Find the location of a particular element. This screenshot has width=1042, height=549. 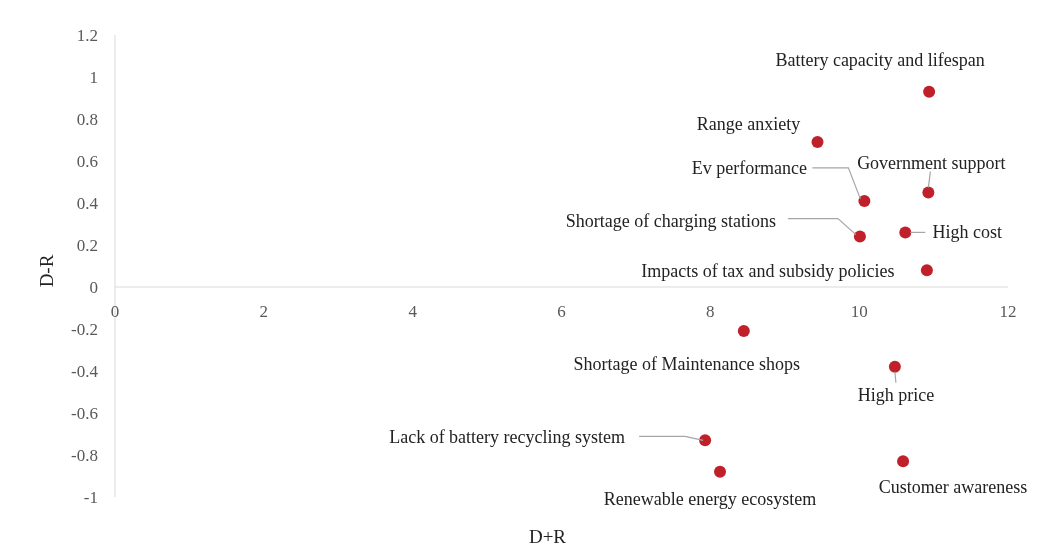

annotation: Battery capacity and lifespan is located at coordinates (880, 59).